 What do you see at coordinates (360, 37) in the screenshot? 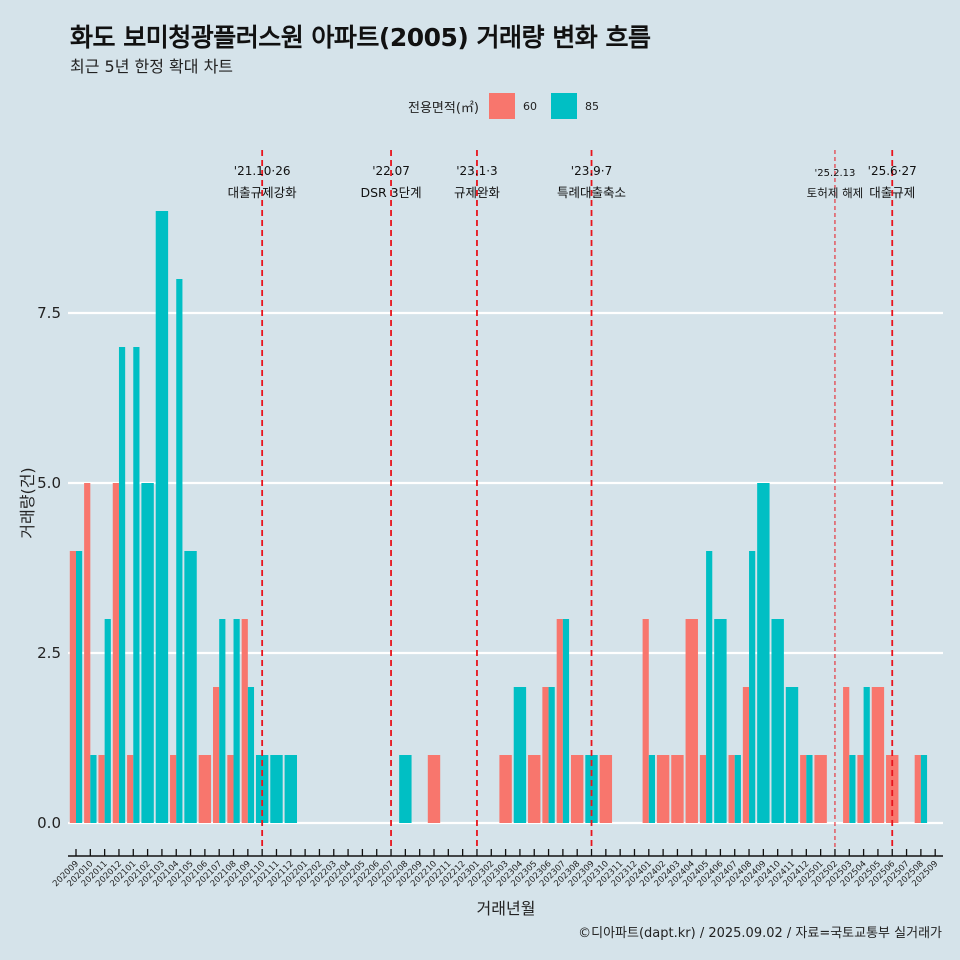
I see `chart-title: 화도 보미청광플러스원 아파트(2005) 거래량 변화 흐름` at bounding box center [360, 37].